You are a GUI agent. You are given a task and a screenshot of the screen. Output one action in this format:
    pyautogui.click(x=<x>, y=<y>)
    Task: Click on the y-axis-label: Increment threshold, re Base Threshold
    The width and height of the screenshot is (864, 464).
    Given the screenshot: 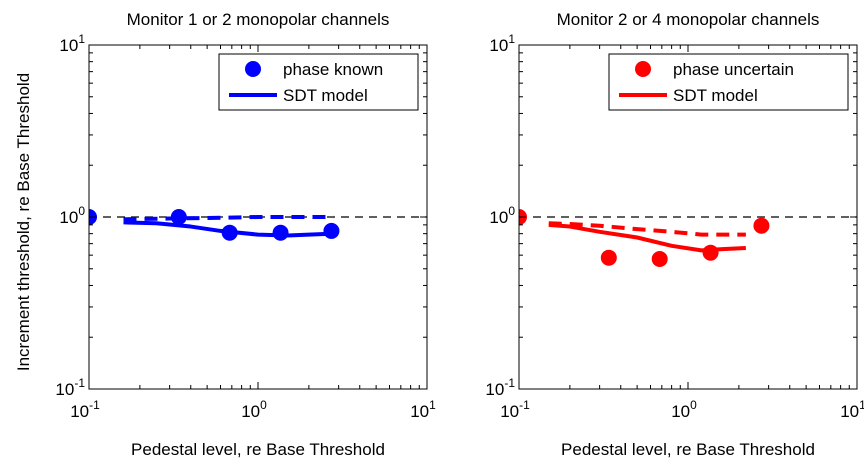 What is the action you would take?
    pyautogui.click(x=23, y=222)
    